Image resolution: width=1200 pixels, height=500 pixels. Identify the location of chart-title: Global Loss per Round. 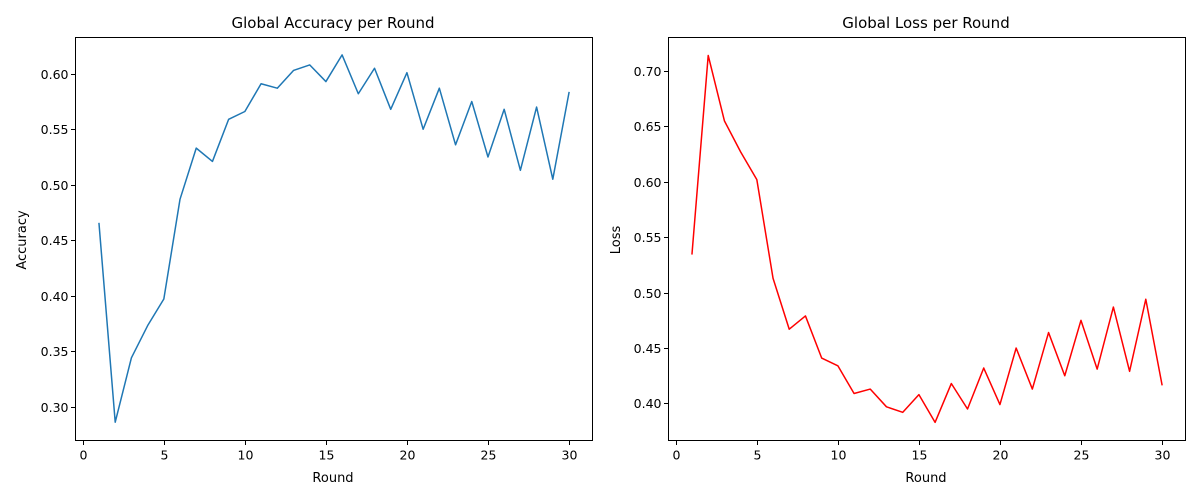
(925, 23).